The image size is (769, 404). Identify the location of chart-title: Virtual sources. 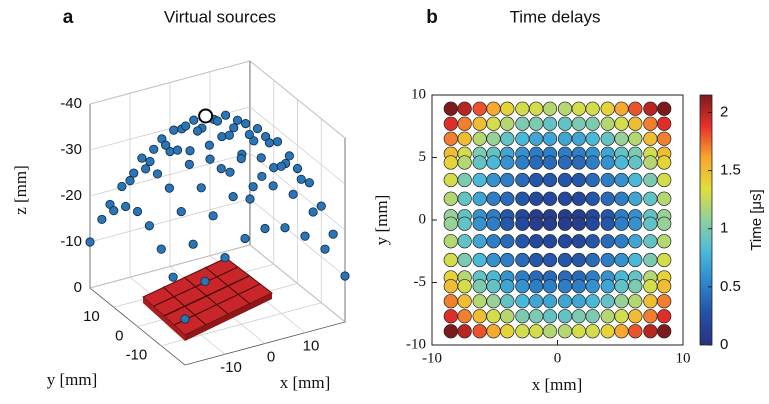
(220, 16).